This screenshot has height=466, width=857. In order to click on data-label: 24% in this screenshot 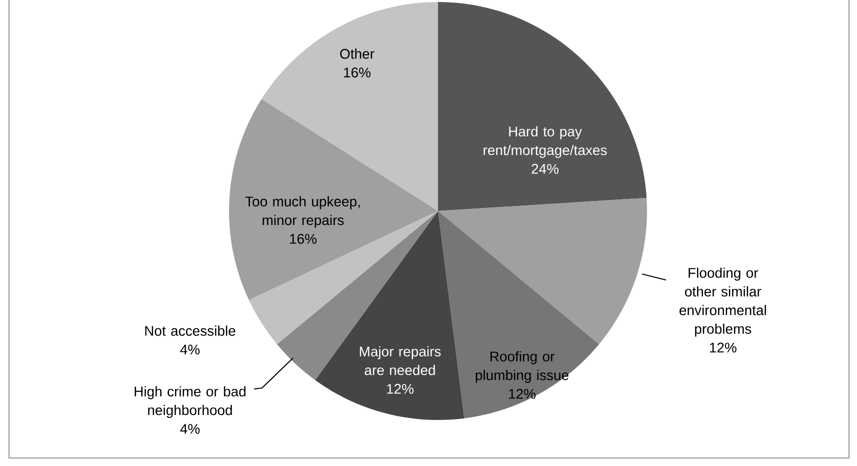, I will do `click(545, 169)`.